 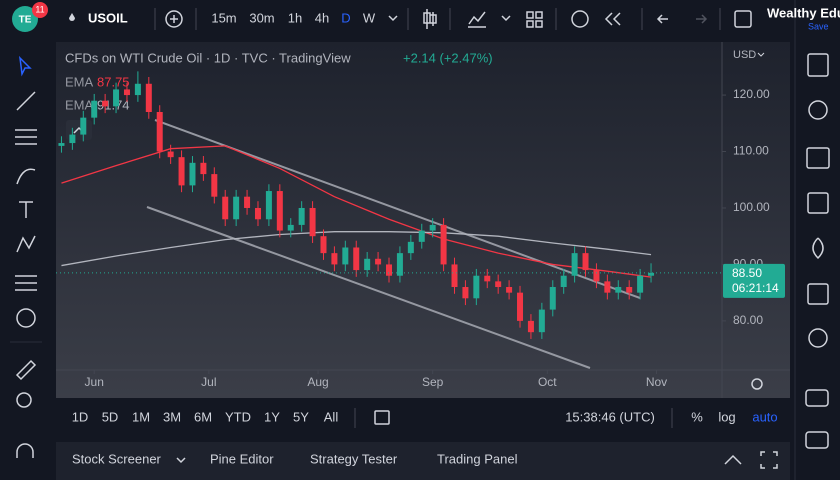 What do you see at coordinates (818, 26) in the screenshot?
I see `save: Save` at bounding box center [818, 26].